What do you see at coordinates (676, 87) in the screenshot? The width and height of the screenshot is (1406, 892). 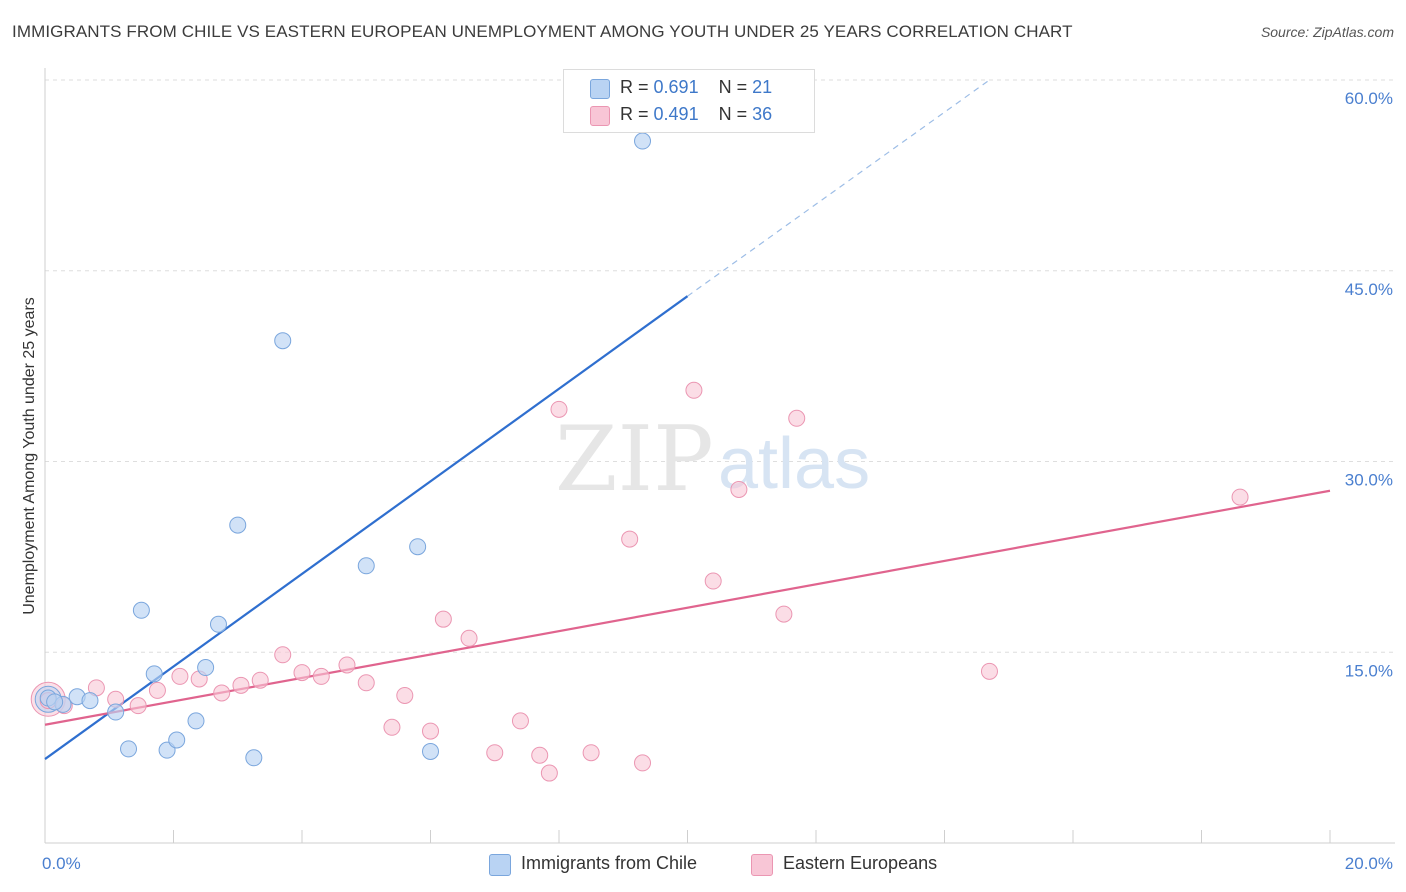 I see `legend-r-value: 0.691` at bounding box center [676, 87].